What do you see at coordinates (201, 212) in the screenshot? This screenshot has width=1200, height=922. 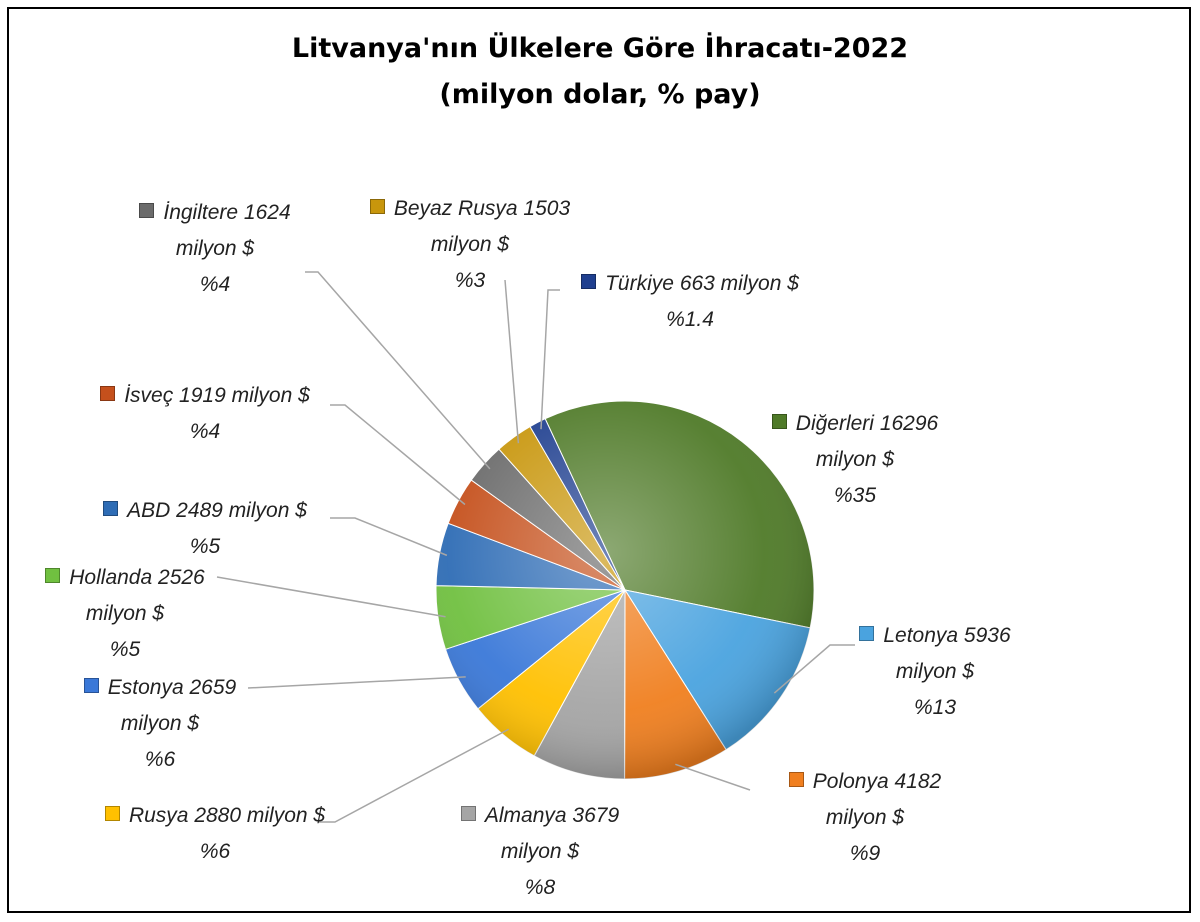 I see `category-label: İngiltere` at bounding box center [201, 212].